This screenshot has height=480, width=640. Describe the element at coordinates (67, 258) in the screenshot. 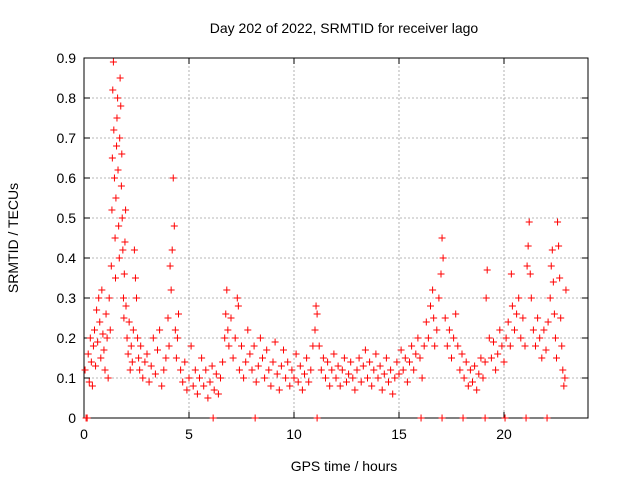

I see `y-tick-label: 0.4` at that location.